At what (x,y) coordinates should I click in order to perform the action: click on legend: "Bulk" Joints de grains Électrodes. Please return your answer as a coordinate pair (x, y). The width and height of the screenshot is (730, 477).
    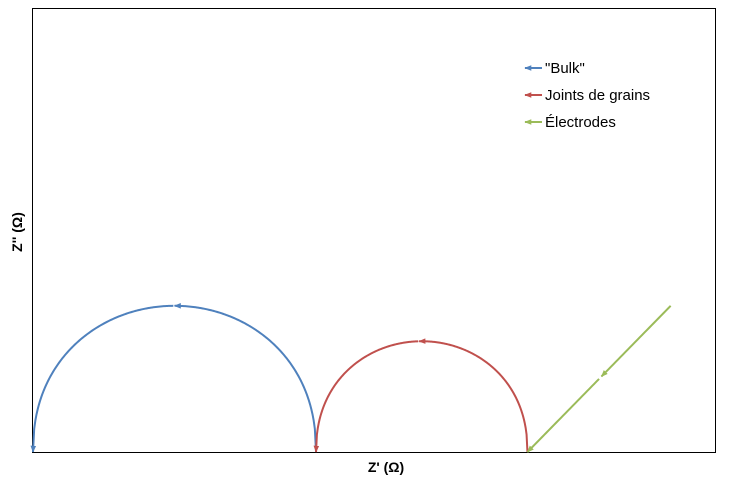
    Looking at the image, I should click on (587, 95).